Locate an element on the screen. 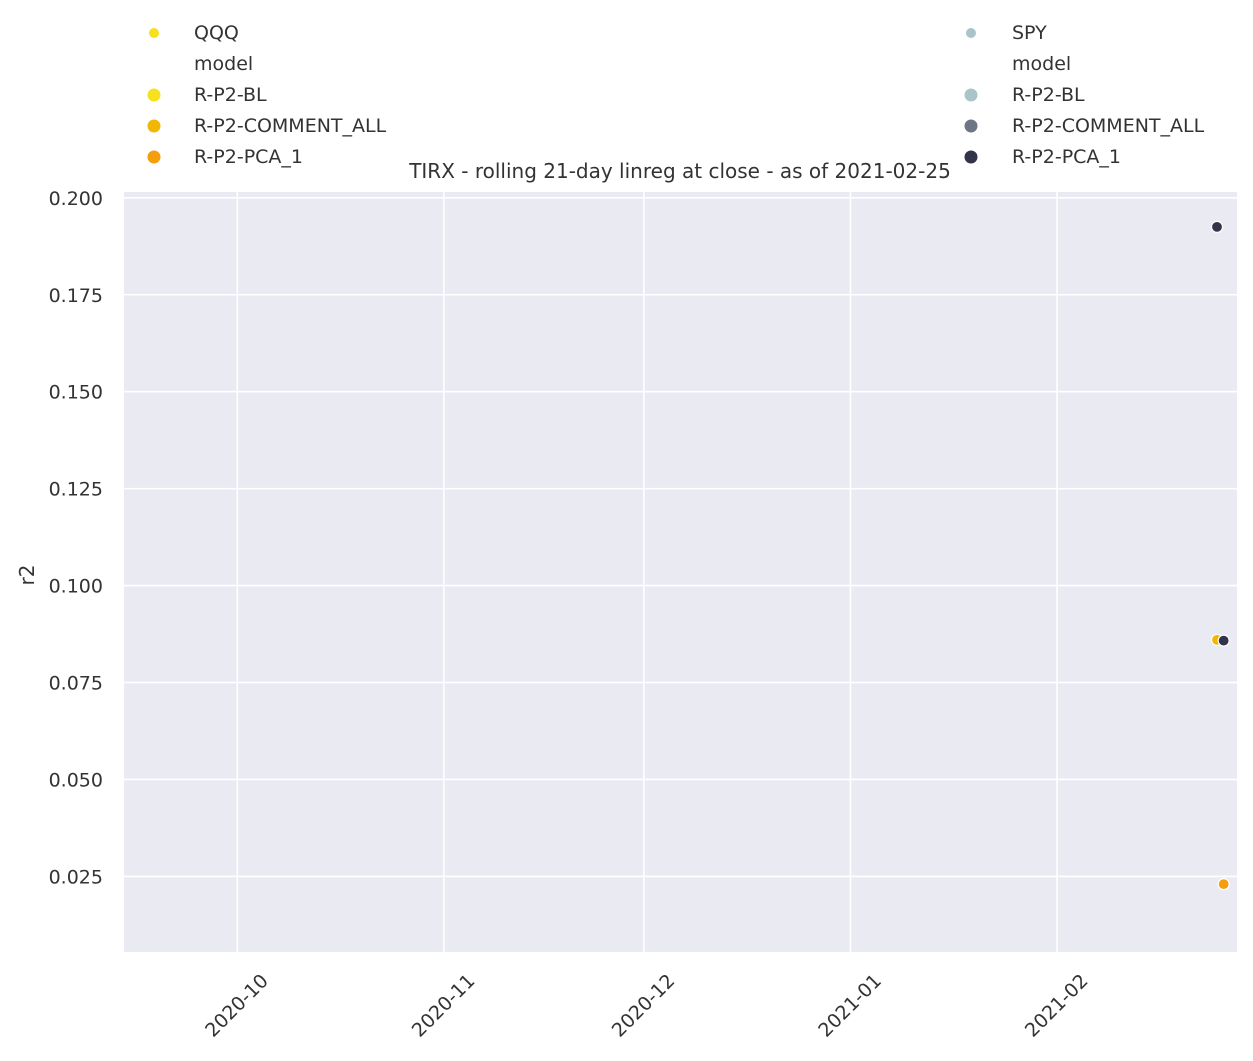 The height and width of the screenshot is (1061, 1253). x-tick-label: 2020-12 is located at coordinates (644, 1006).